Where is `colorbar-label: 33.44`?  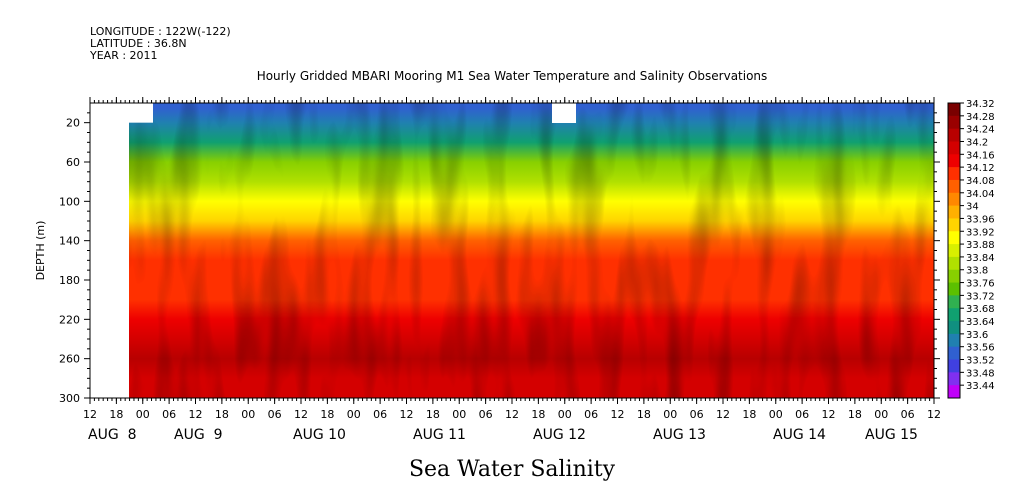 colorbar-label: 33.44 is located at coordinates (980, 386).